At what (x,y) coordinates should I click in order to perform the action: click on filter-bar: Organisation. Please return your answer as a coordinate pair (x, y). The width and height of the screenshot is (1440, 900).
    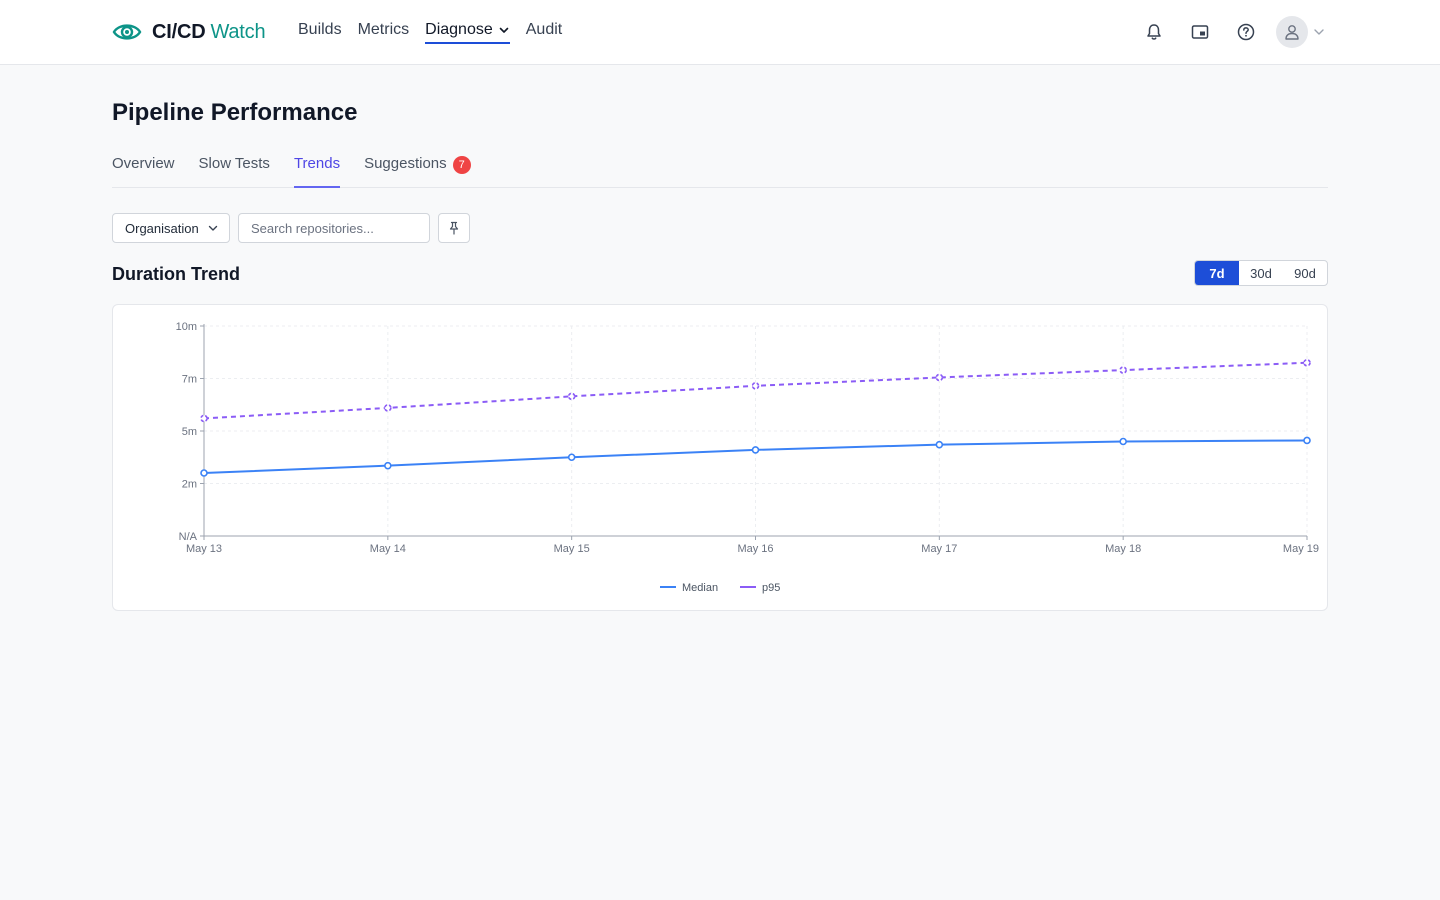
    Looking at the image, I should click on (291, 228).